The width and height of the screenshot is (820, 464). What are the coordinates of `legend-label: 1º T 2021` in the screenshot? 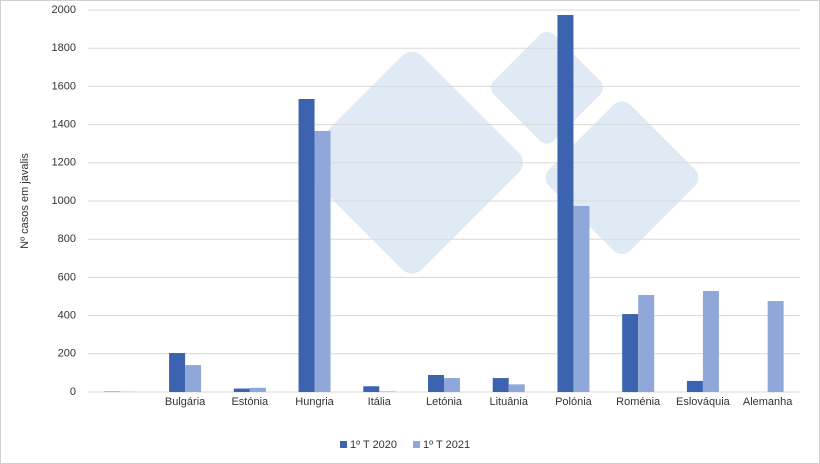 It's located at (446, 445).